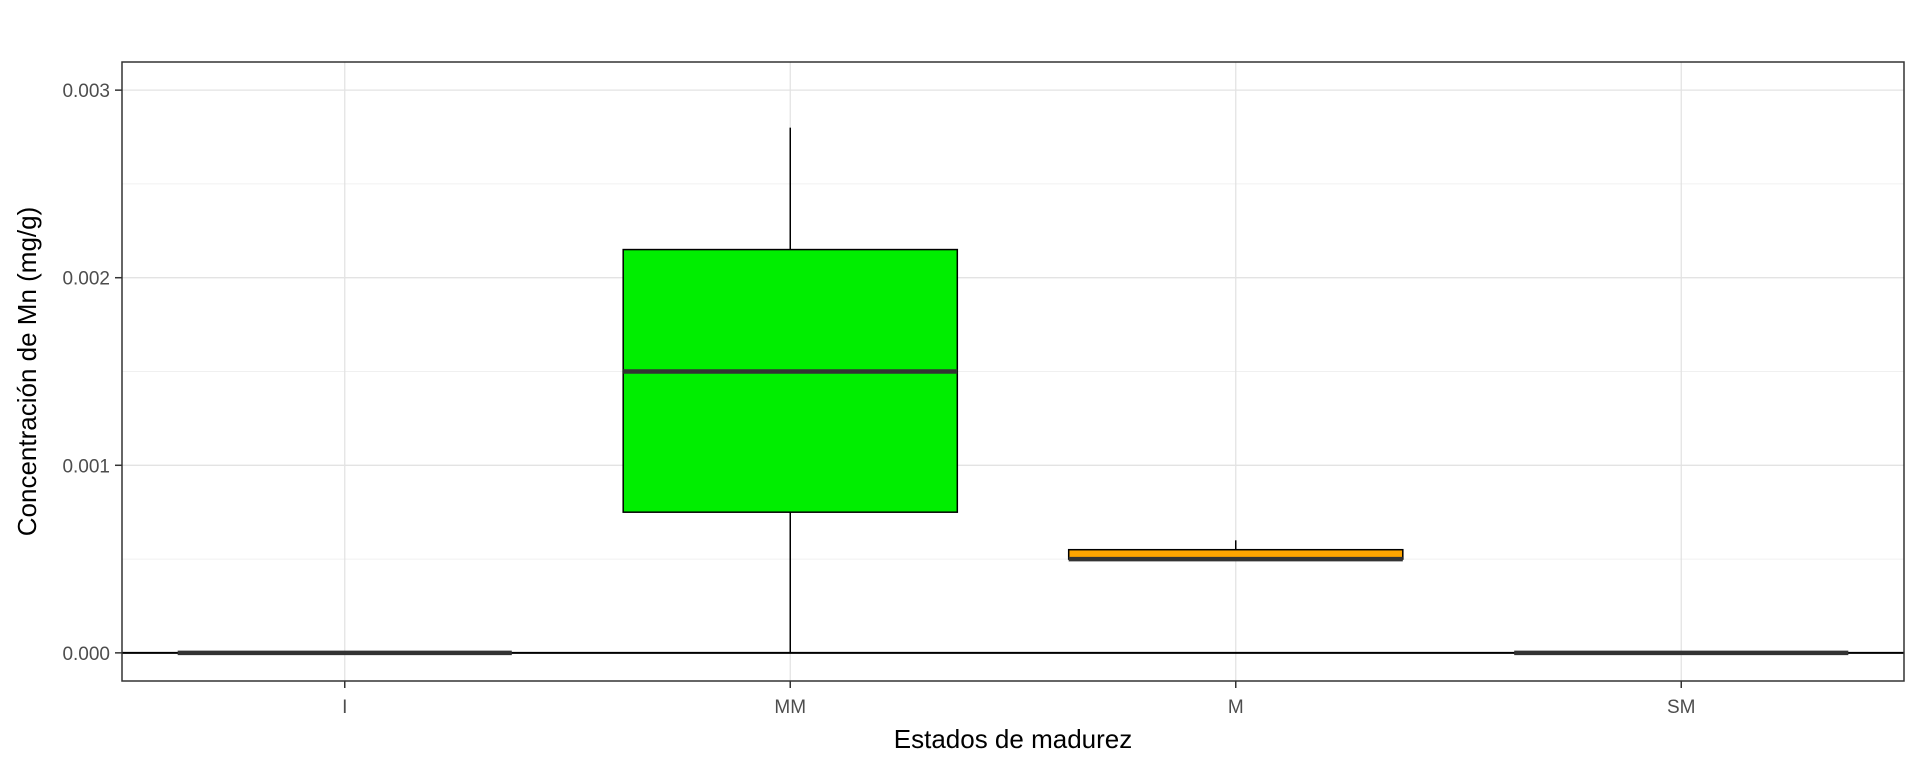 This screenshot has height=773, width=1920. Describe the element at coordinates (86, 466) in the screenshot. I see `y-tick-label: 0.001` at that location.